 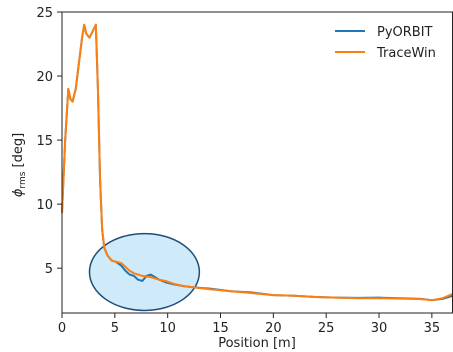 I want to click on x-tick-label: 10, so click(x=167, y=328).